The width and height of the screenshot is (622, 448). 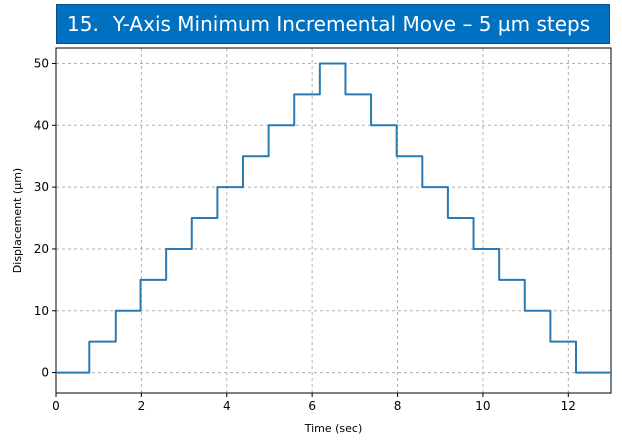 I want to click on x-tick-label: 8, so click(x=398, y=406).